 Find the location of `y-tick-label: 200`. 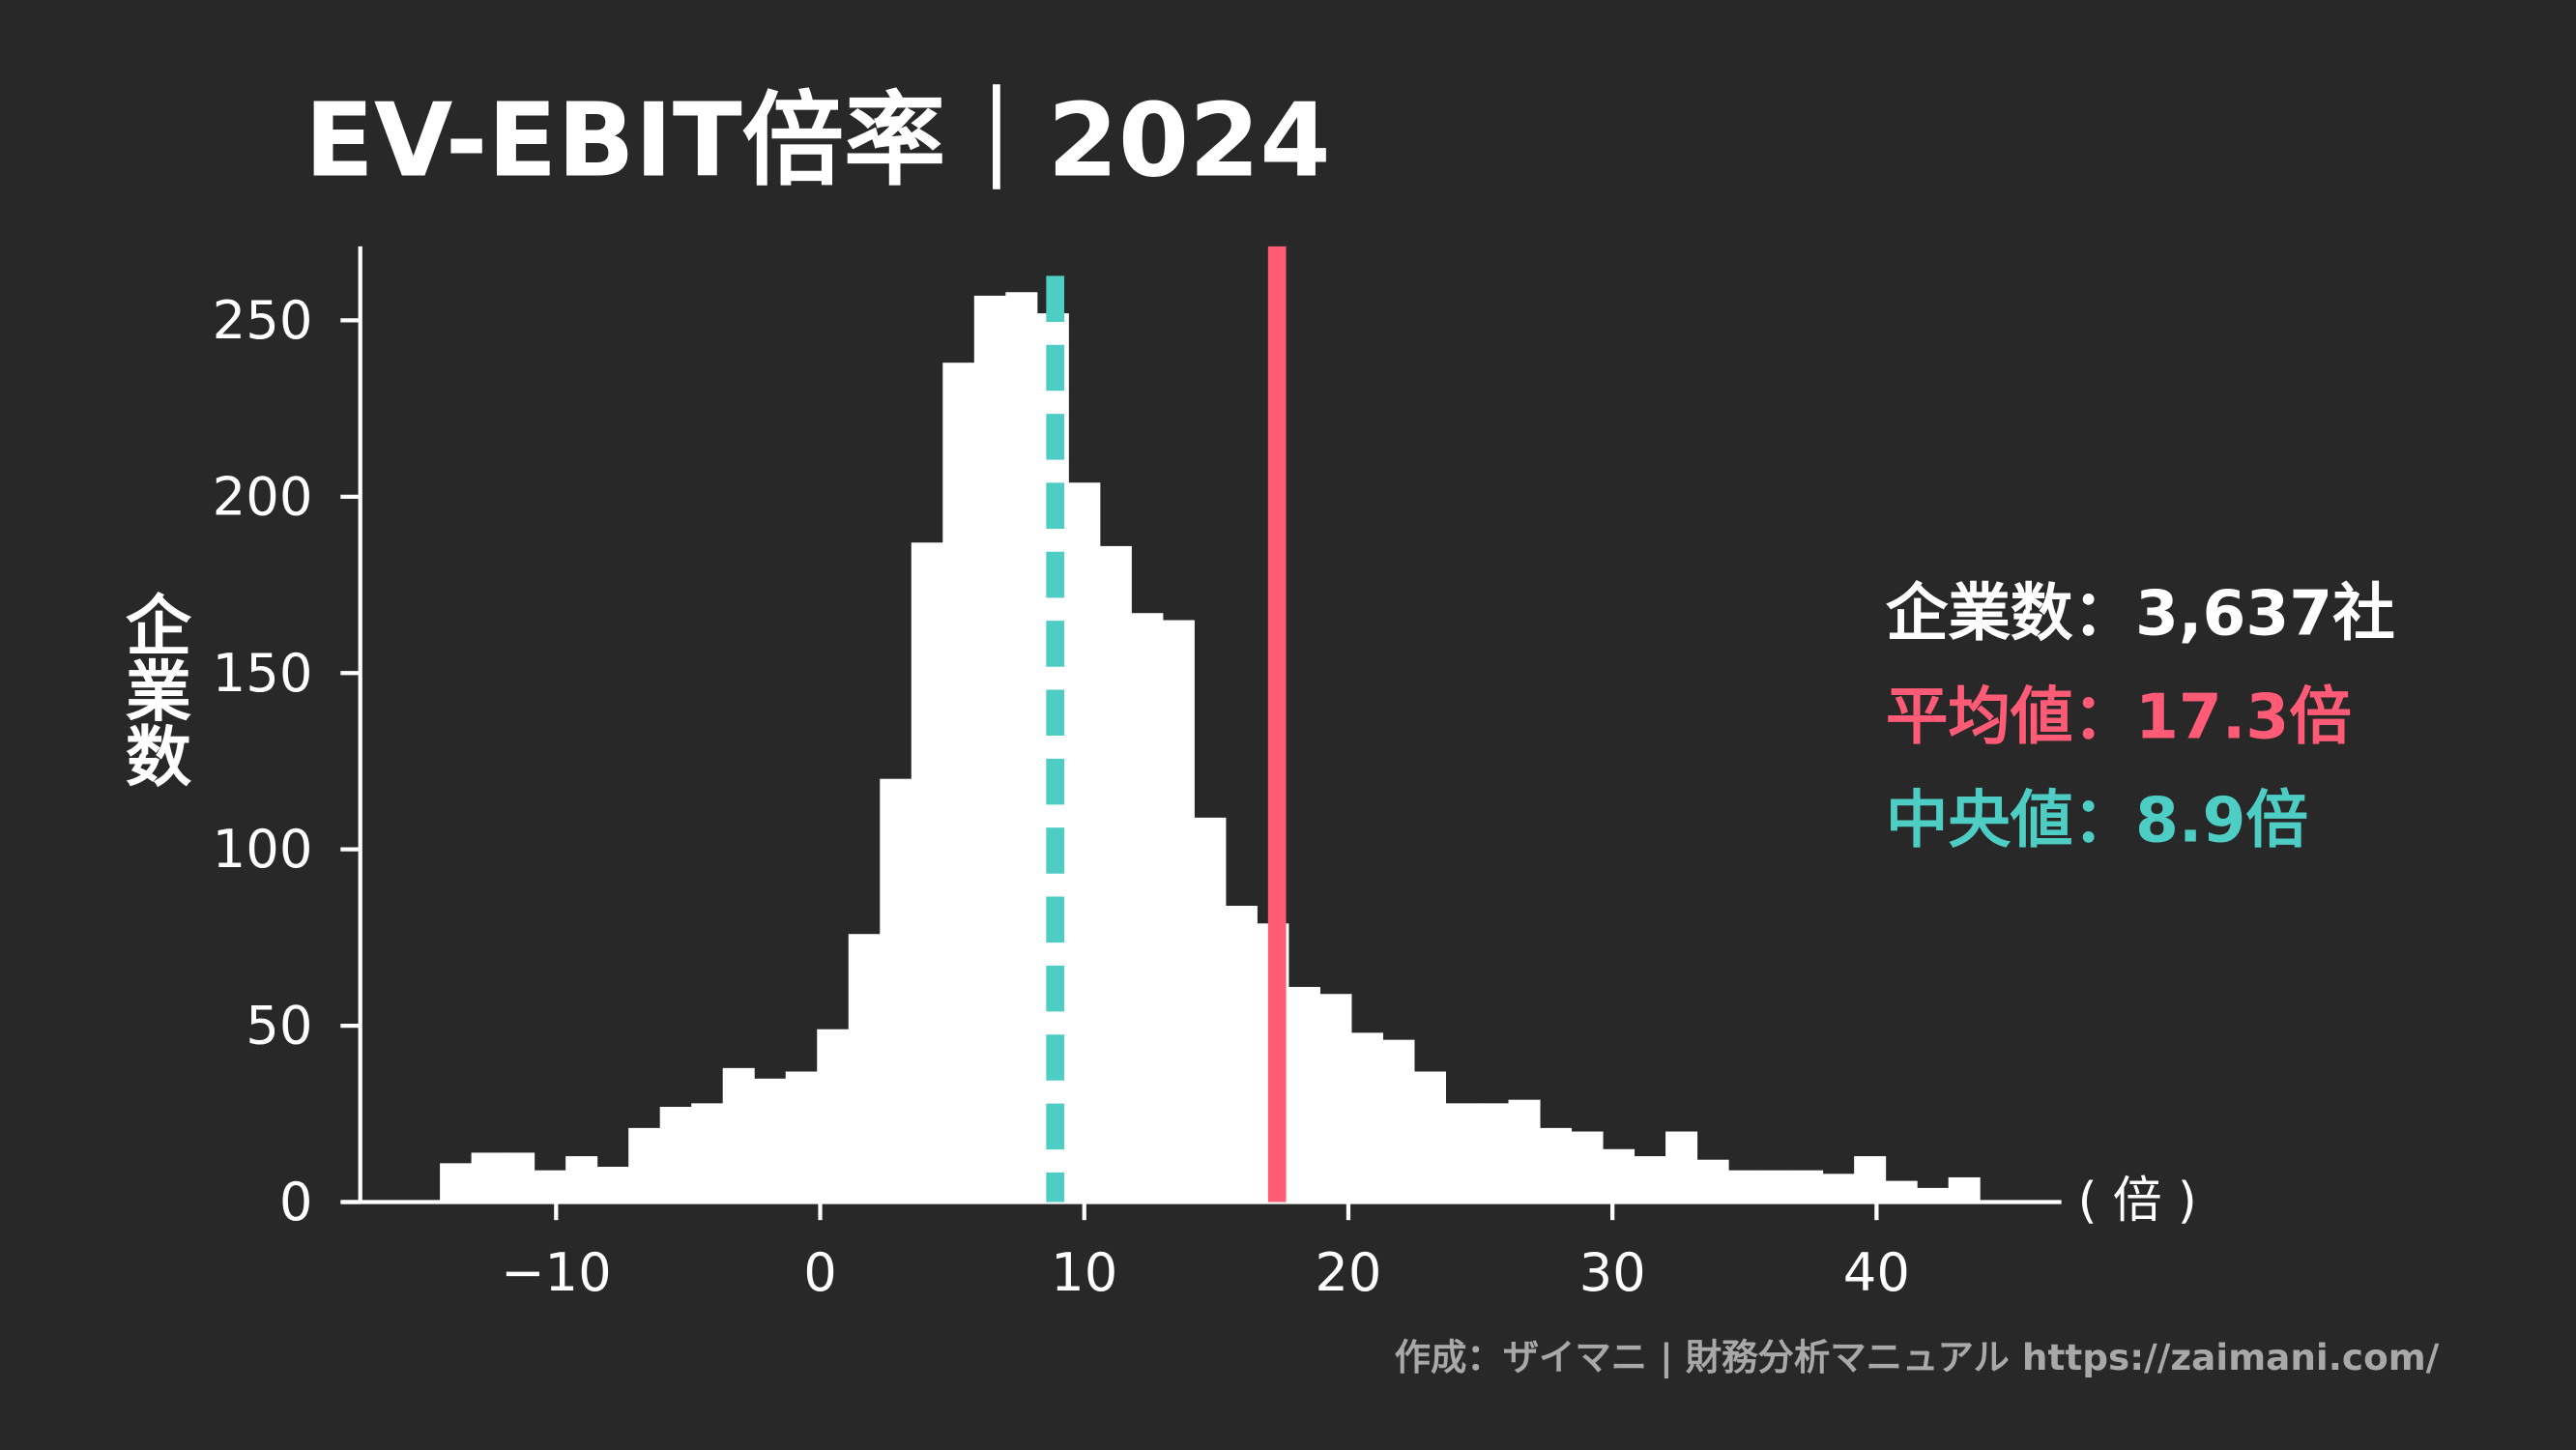

y-tick-label: 200 is located at coordinates (263, 497).